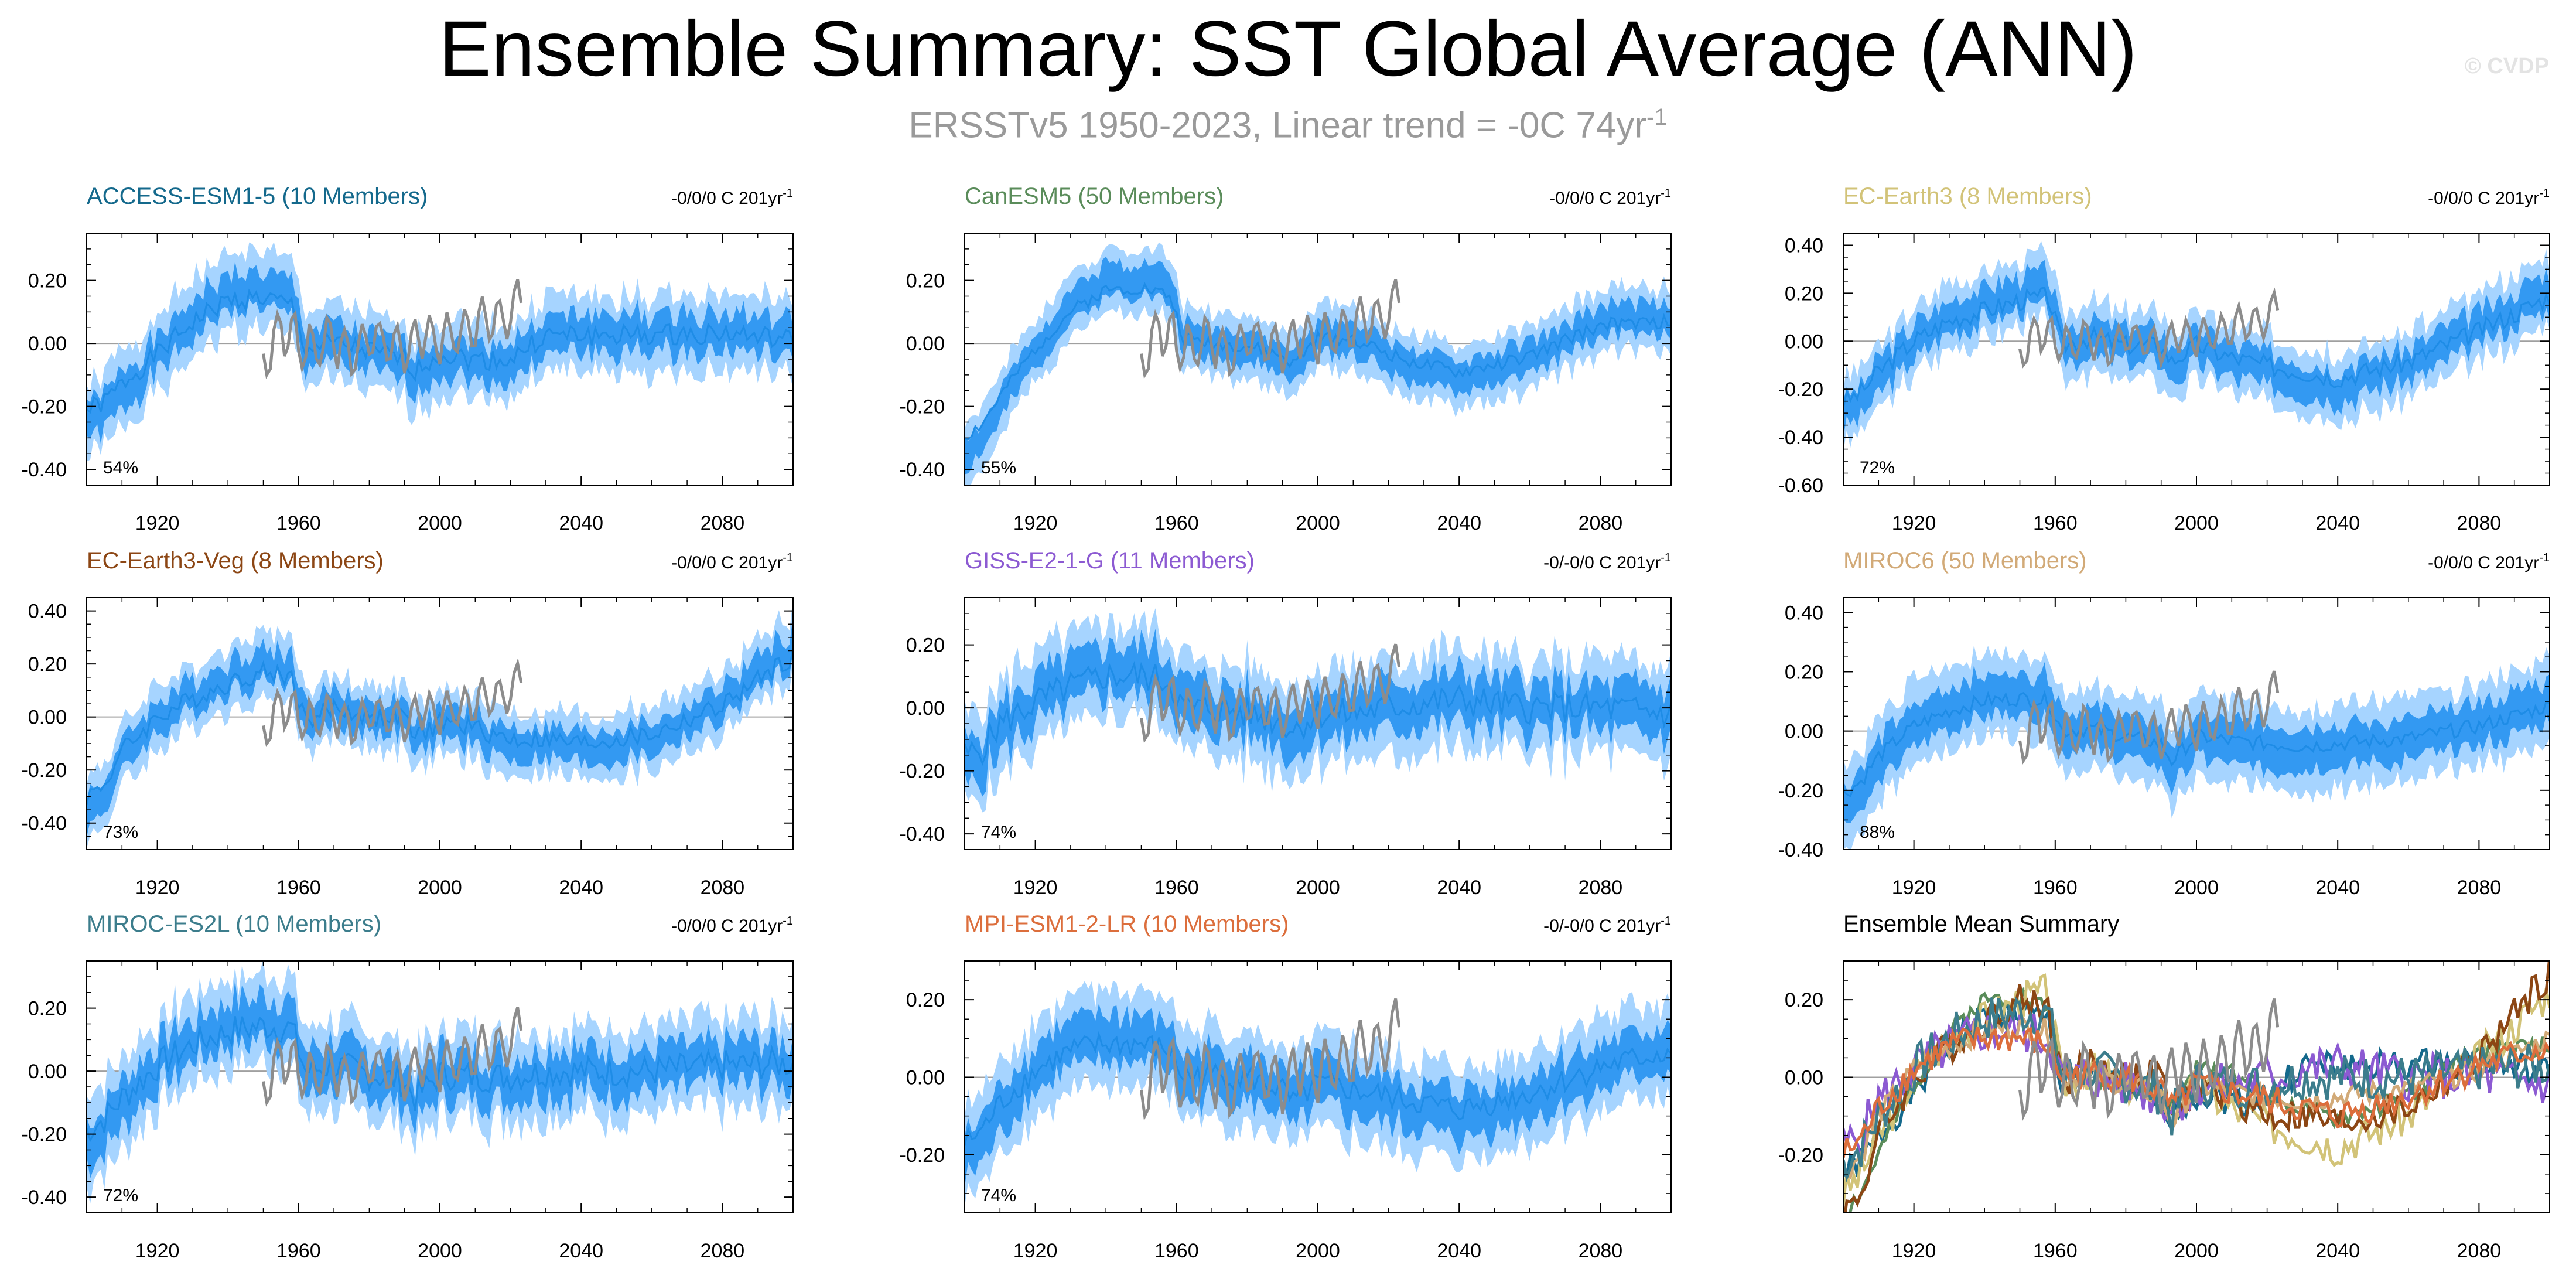 This screenshot has width=2576, height=1282. I want to click on panel-title: EC-Earth3 (8 Members), so click(1968, 196).